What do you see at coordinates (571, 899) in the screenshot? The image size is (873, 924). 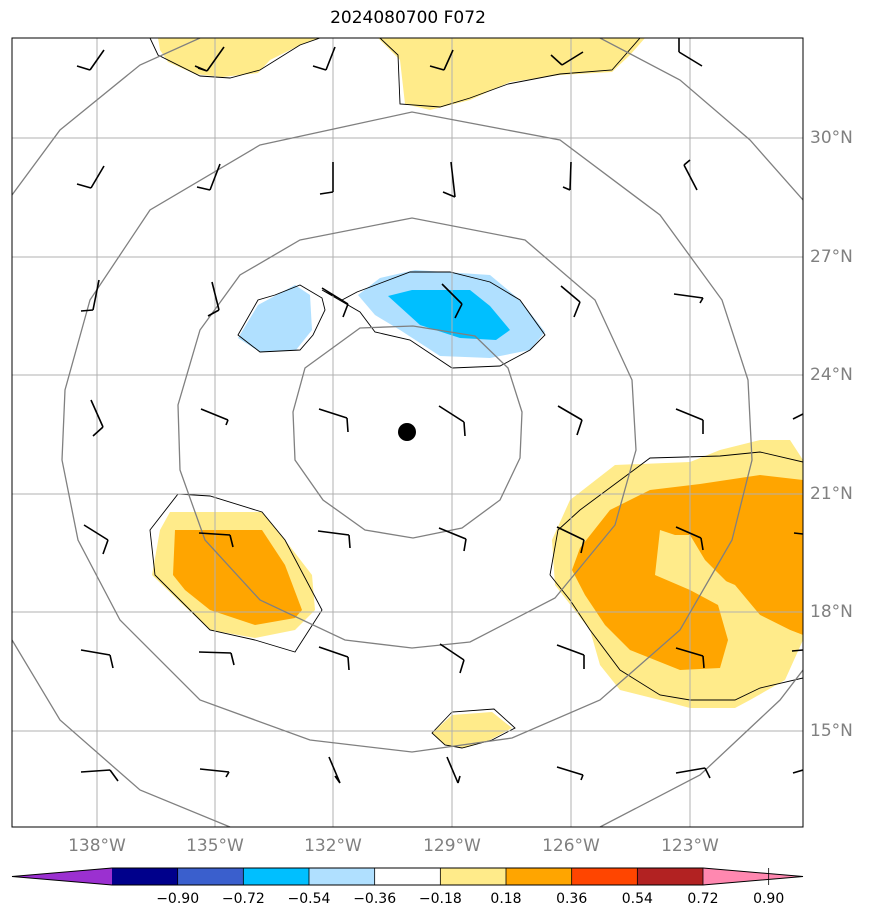 I see `colorbar-tick-label: 0.36` at bounding box center [571, 899].